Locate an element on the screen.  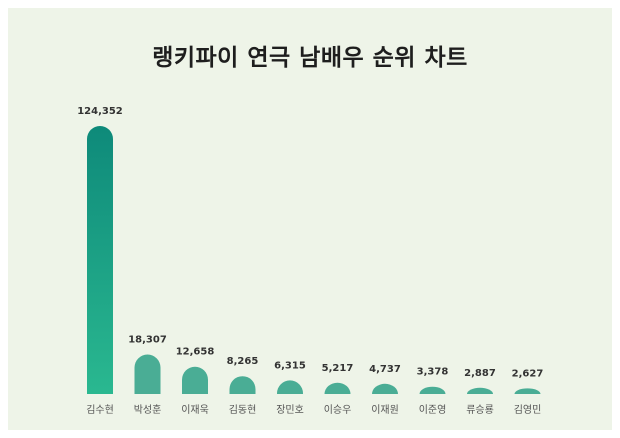
category-label-6: 이승우 is located at coordinates (338, 410).